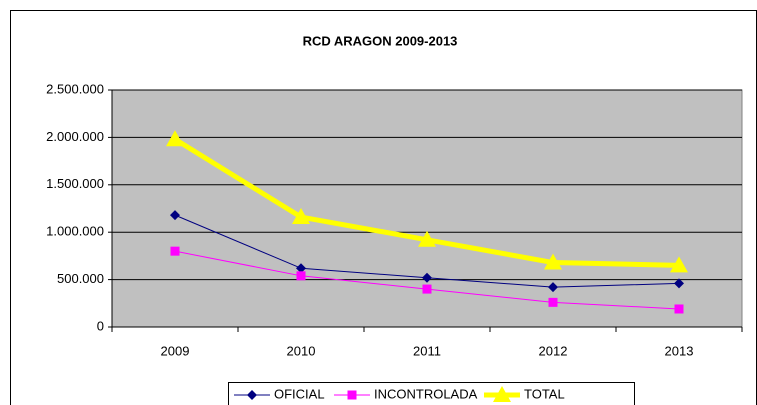 The width and height of the screenshot is (757, 405). What do you see at coordinates (380, 40) in the screenshot?
I see `chart-title: RCD ARAGON 2009-2013` at bounding box center [380, 40].